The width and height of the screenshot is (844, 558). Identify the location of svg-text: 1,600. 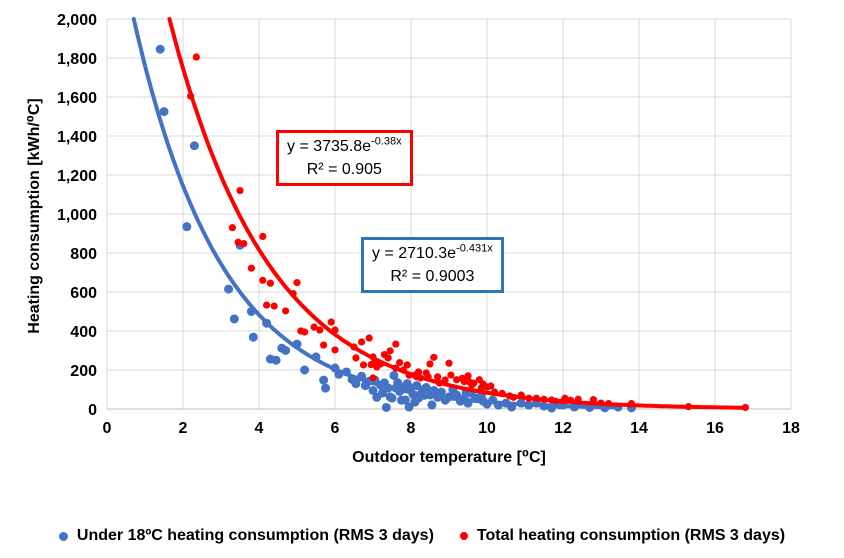
(77, 98).